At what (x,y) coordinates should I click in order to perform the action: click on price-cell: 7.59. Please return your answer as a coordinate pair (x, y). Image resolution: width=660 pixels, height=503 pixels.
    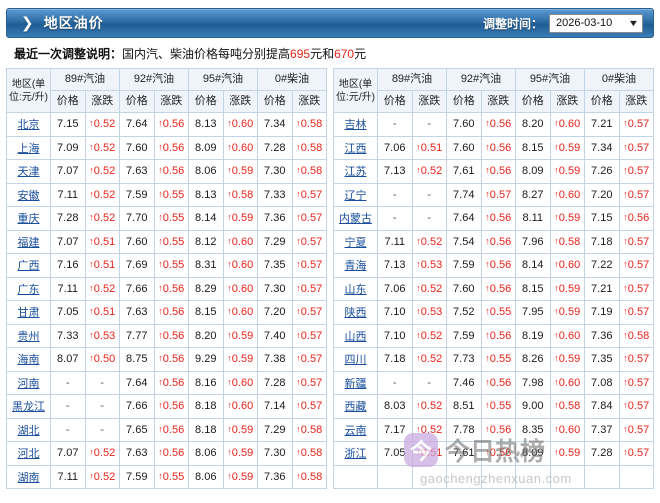
    Looking at the image, I should click on (137, 194).